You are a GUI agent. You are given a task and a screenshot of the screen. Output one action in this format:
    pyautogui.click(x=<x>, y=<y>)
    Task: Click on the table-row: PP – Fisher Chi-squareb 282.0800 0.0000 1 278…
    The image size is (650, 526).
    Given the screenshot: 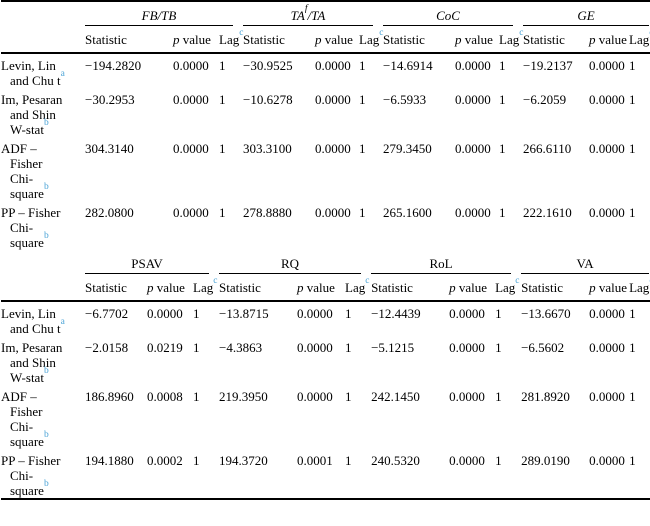 What is the action you would take?
    pyautogui.click(x=325, y=225)
    